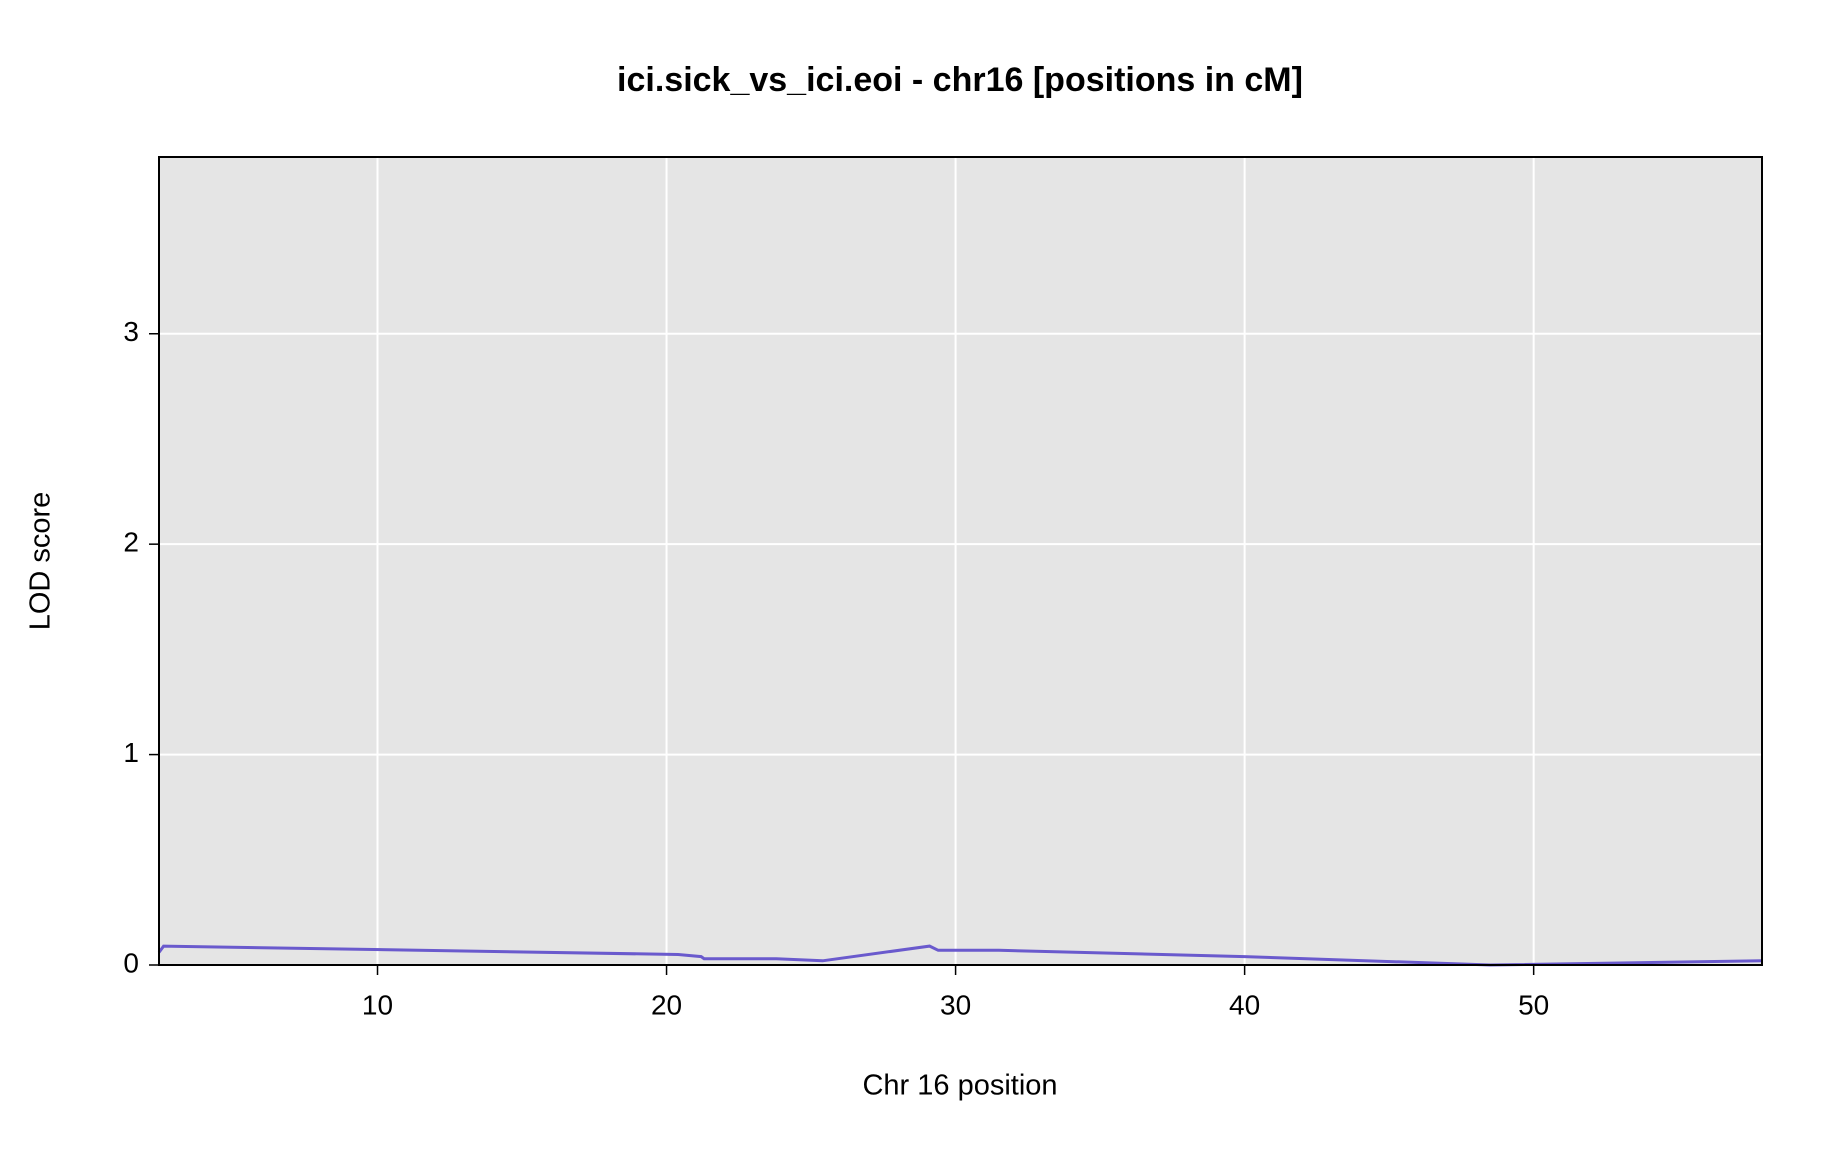 Image resolution: width=1824 pixels, height=1157 pixels. Describe the element at coordinates (666, 1004) in the screenshot. I see `x-tick-label: 20` at that location.